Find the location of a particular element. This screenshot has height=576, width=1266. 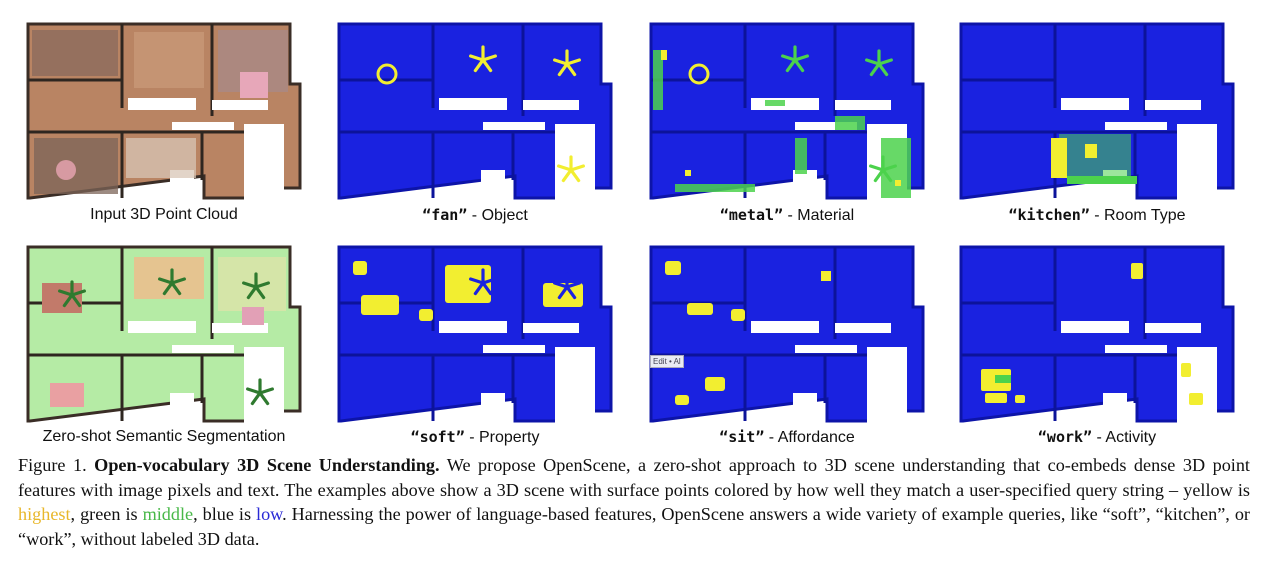

caption-metal: “metal” - Material is located at coordinates (787, 215).